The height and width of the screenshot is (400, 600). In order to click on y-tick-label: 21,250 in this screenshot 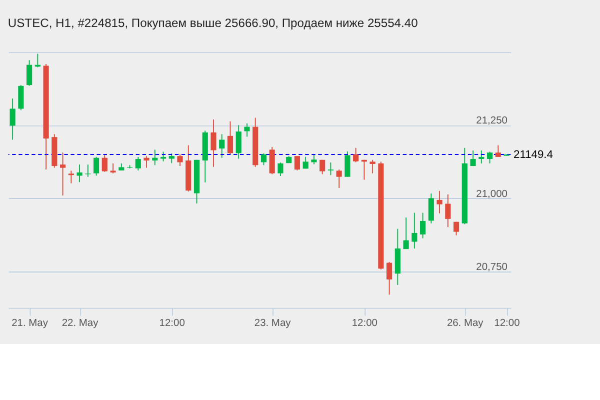, I will do `click(492, 121)`.